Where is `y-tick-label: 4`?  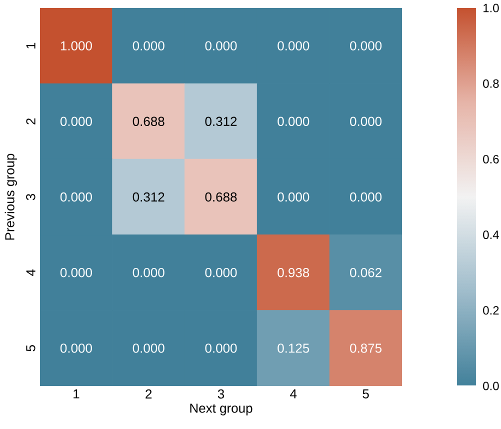
y-tick-label: 4 is located at coordinates (31, 272).